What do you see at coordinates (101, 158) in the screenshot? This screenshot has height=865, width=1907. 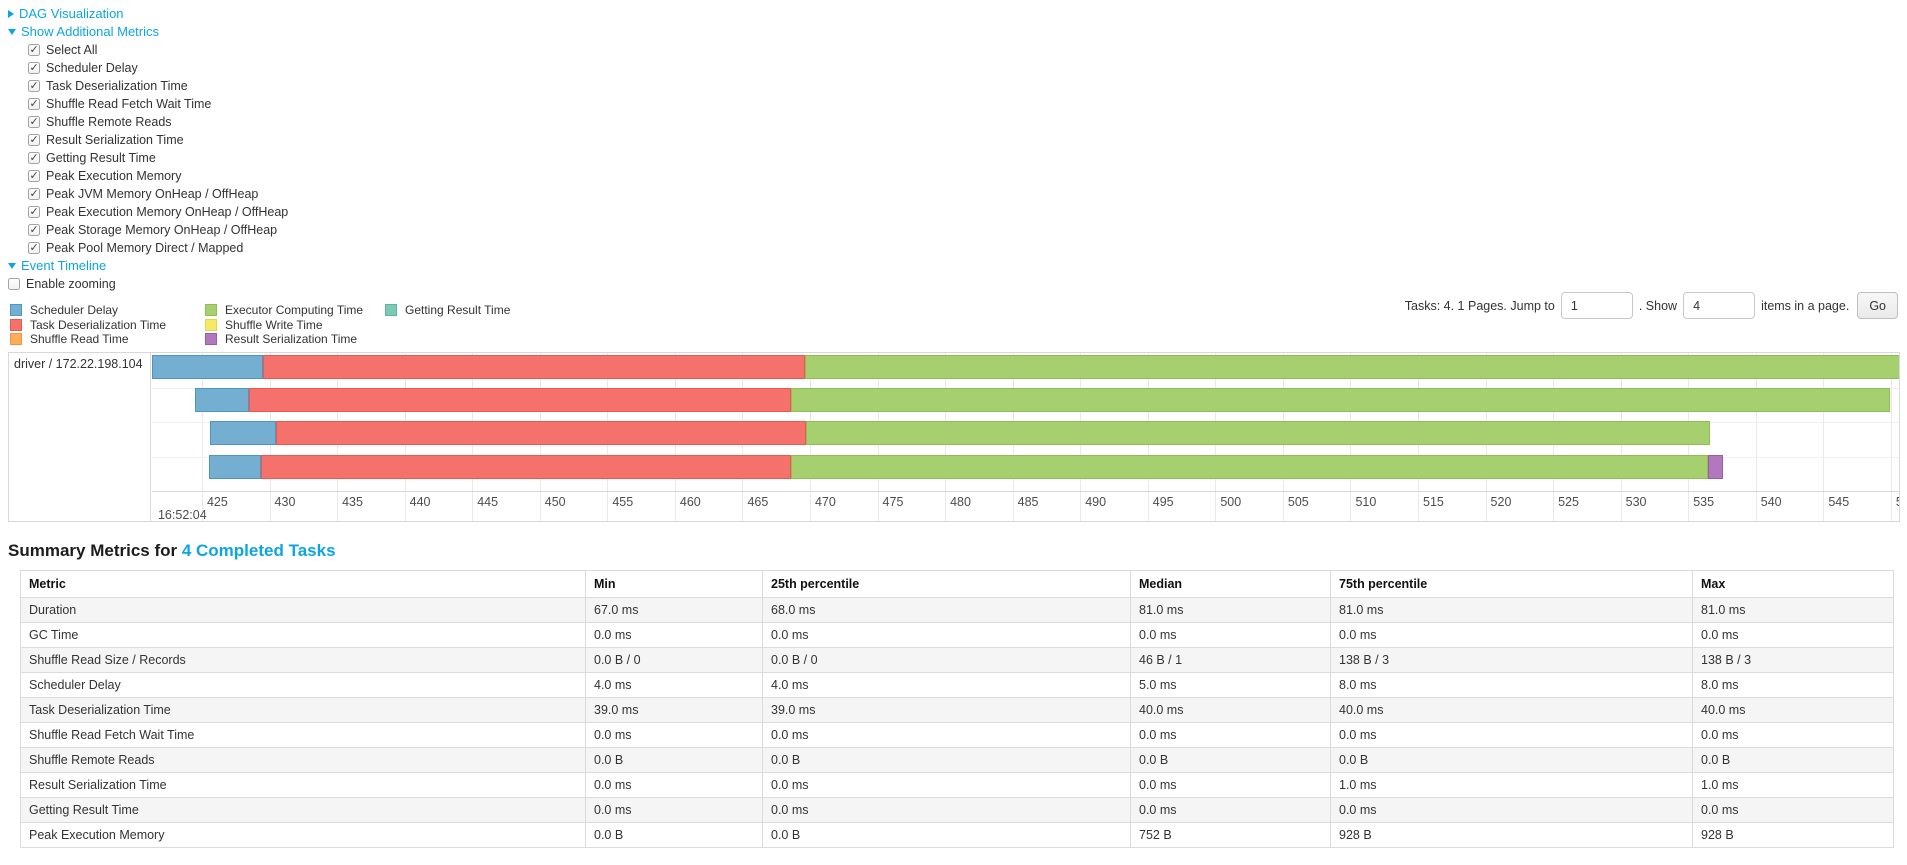 I see `checkbox-label: Getting Result Time` at bounding box center [101, 158].